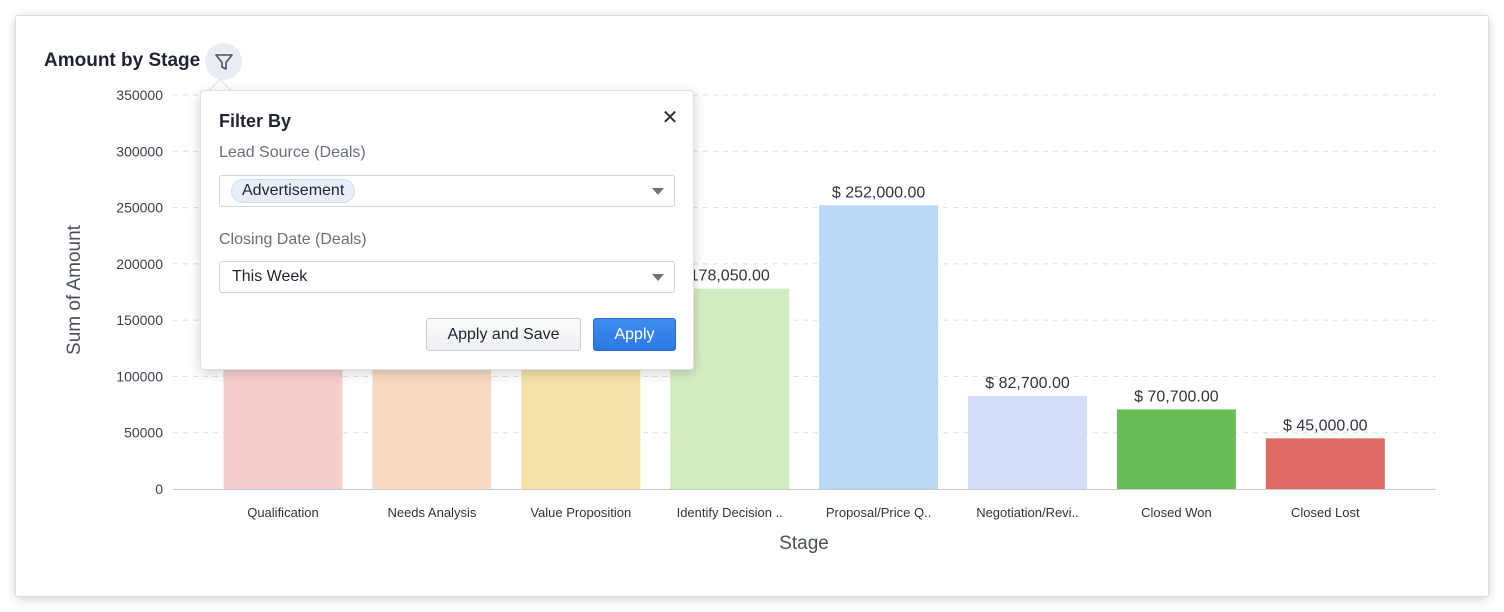 This screenshot has width=1504, height=612. I want to click on x-tick-label: Closed Won, so click(1176, 512).